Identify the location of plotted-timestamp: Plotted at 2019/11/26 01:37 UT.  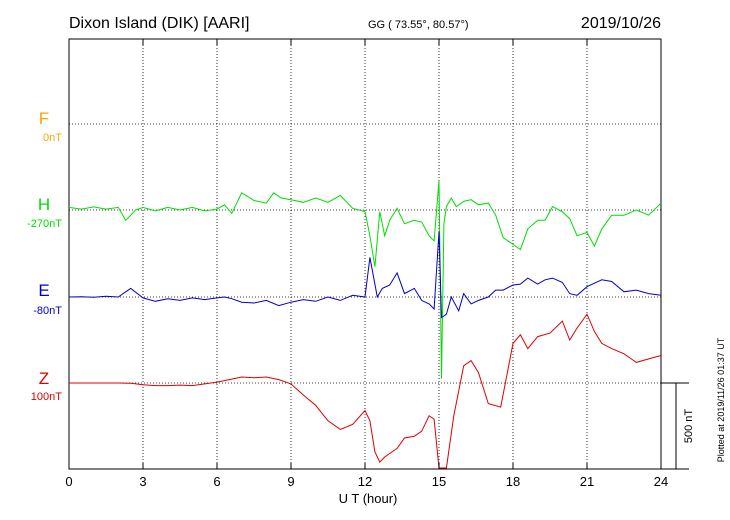
(721, 399).